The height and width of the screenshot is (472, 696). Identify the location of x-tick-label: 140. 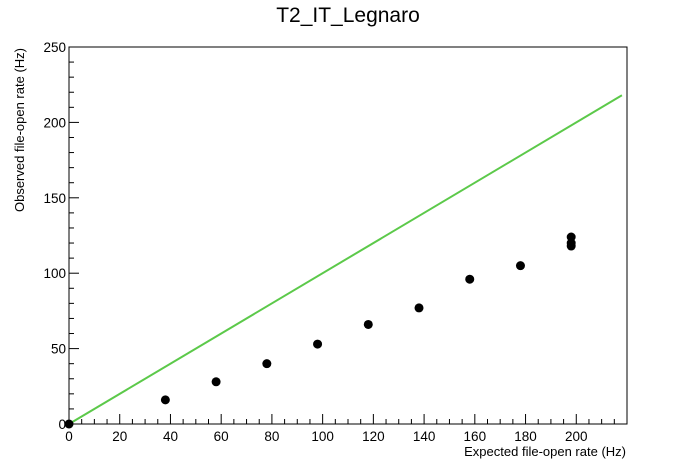
(424, 436).